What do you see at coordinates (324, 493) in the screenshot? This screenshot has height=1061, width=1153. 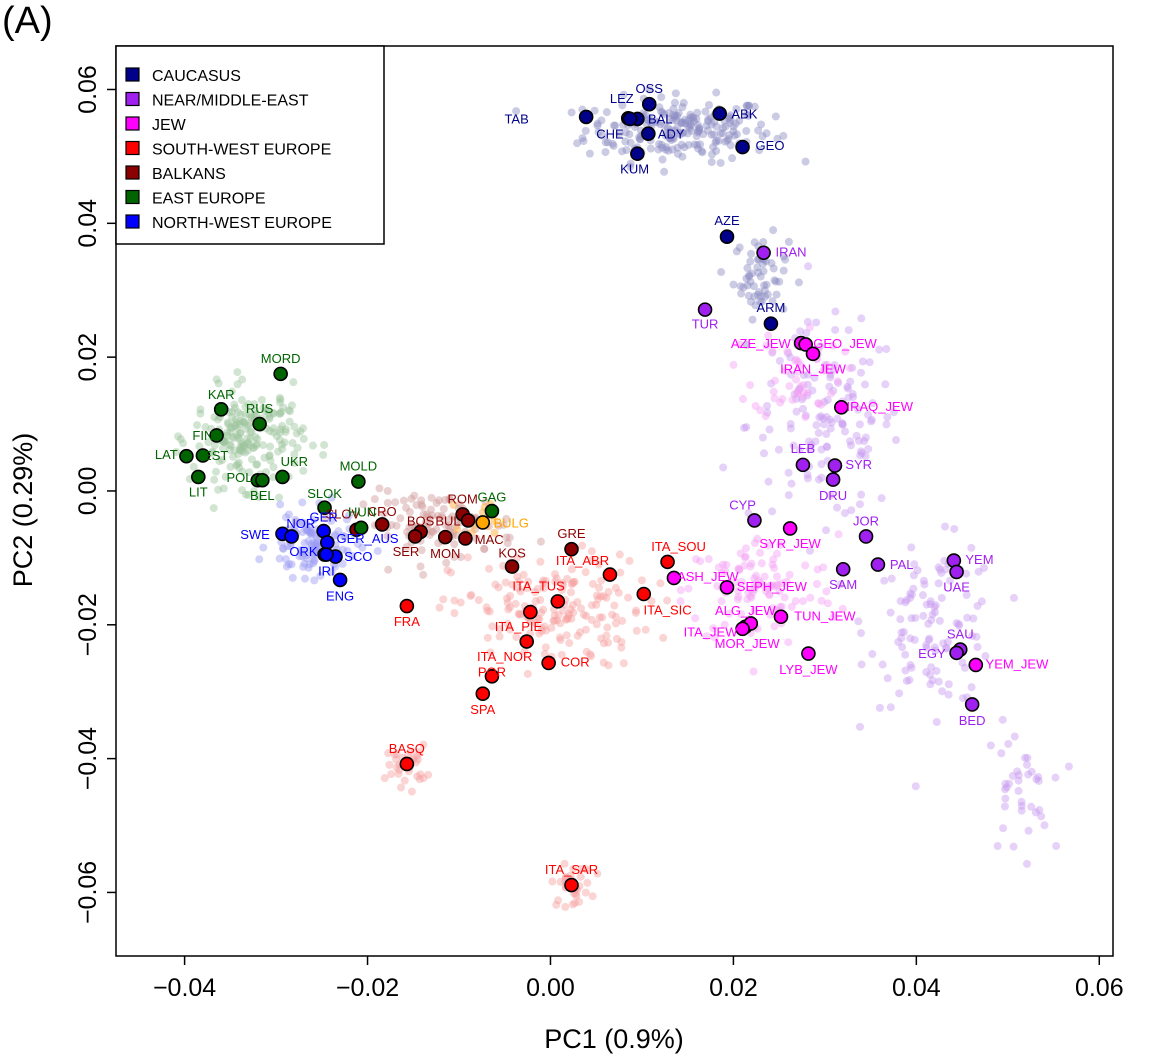 I see `population-label: SLOK` at bounding box center [324, 493].